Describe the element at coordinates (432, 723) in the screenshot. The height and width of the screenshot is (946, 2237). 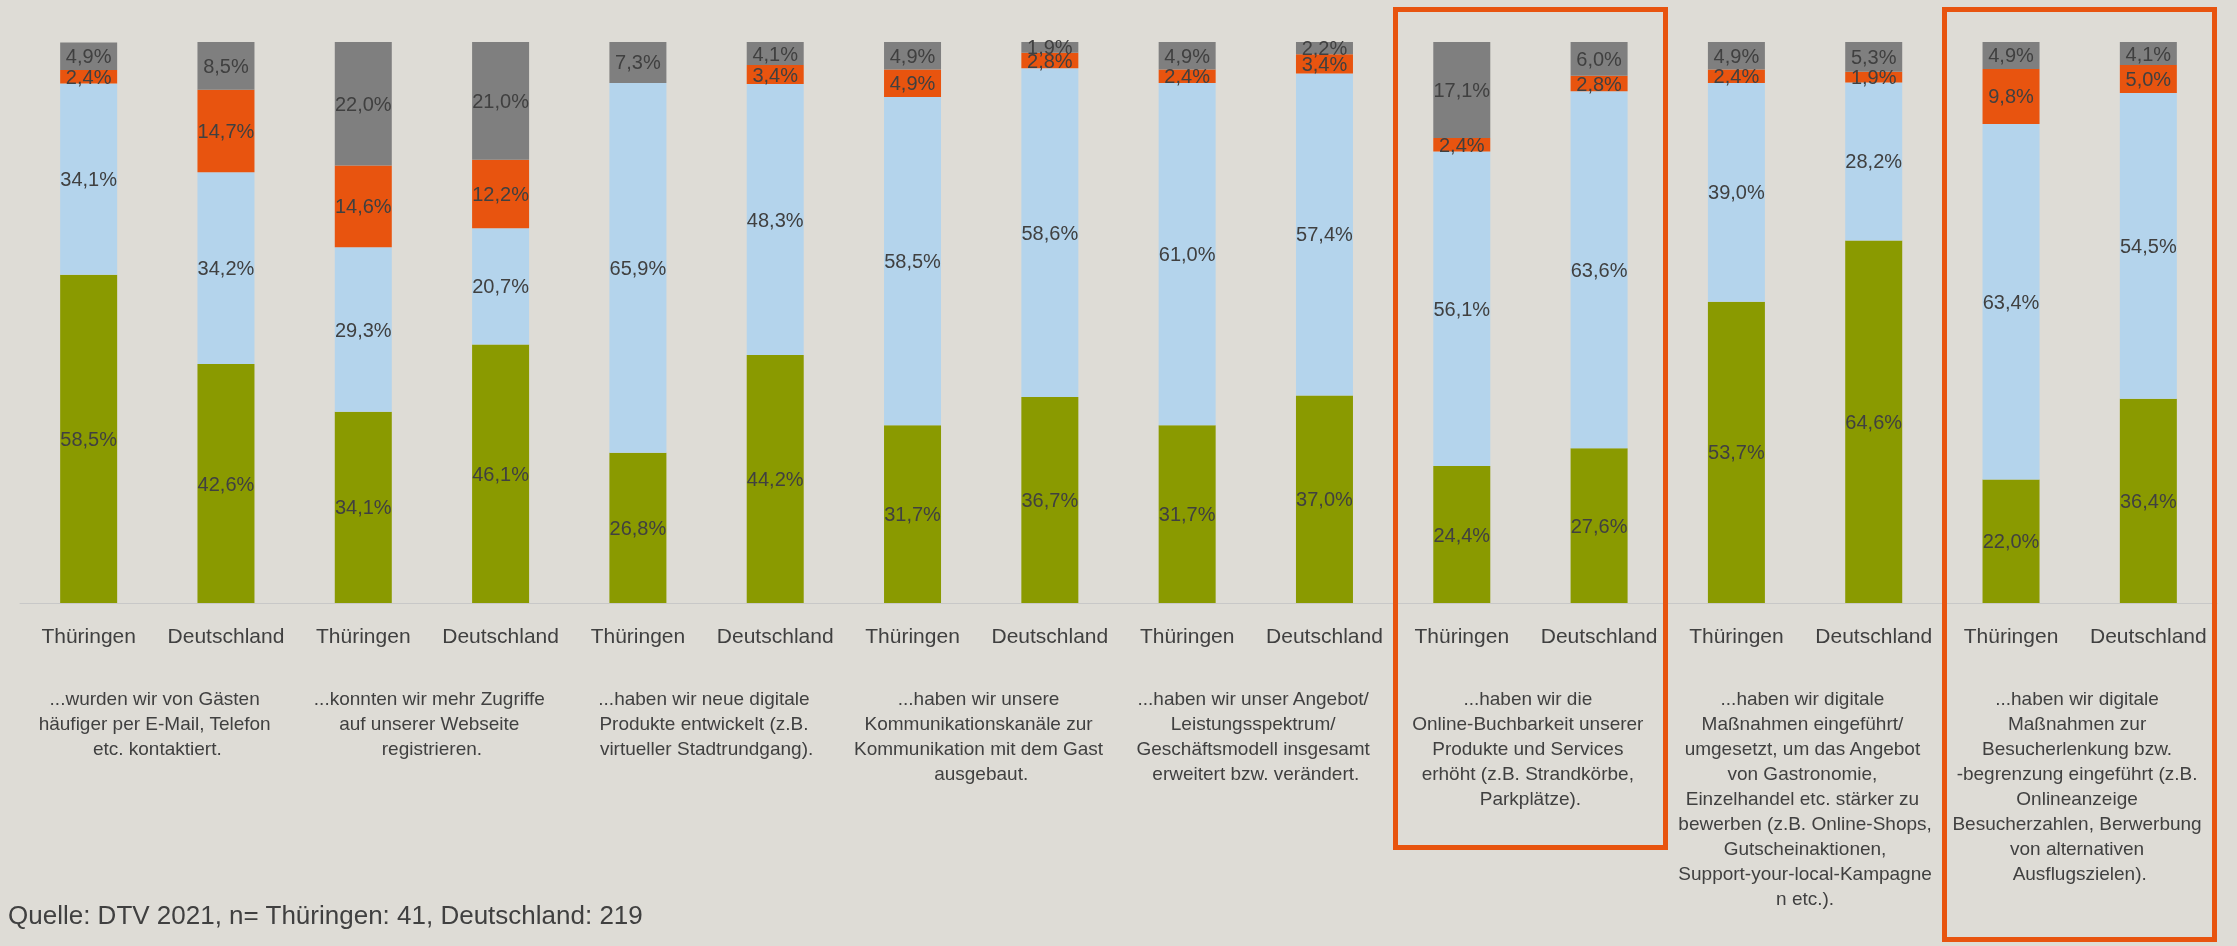
I see `text: ...konnten wir mehr Zugriffe auf unserer Webseite registrieren.` at that location.